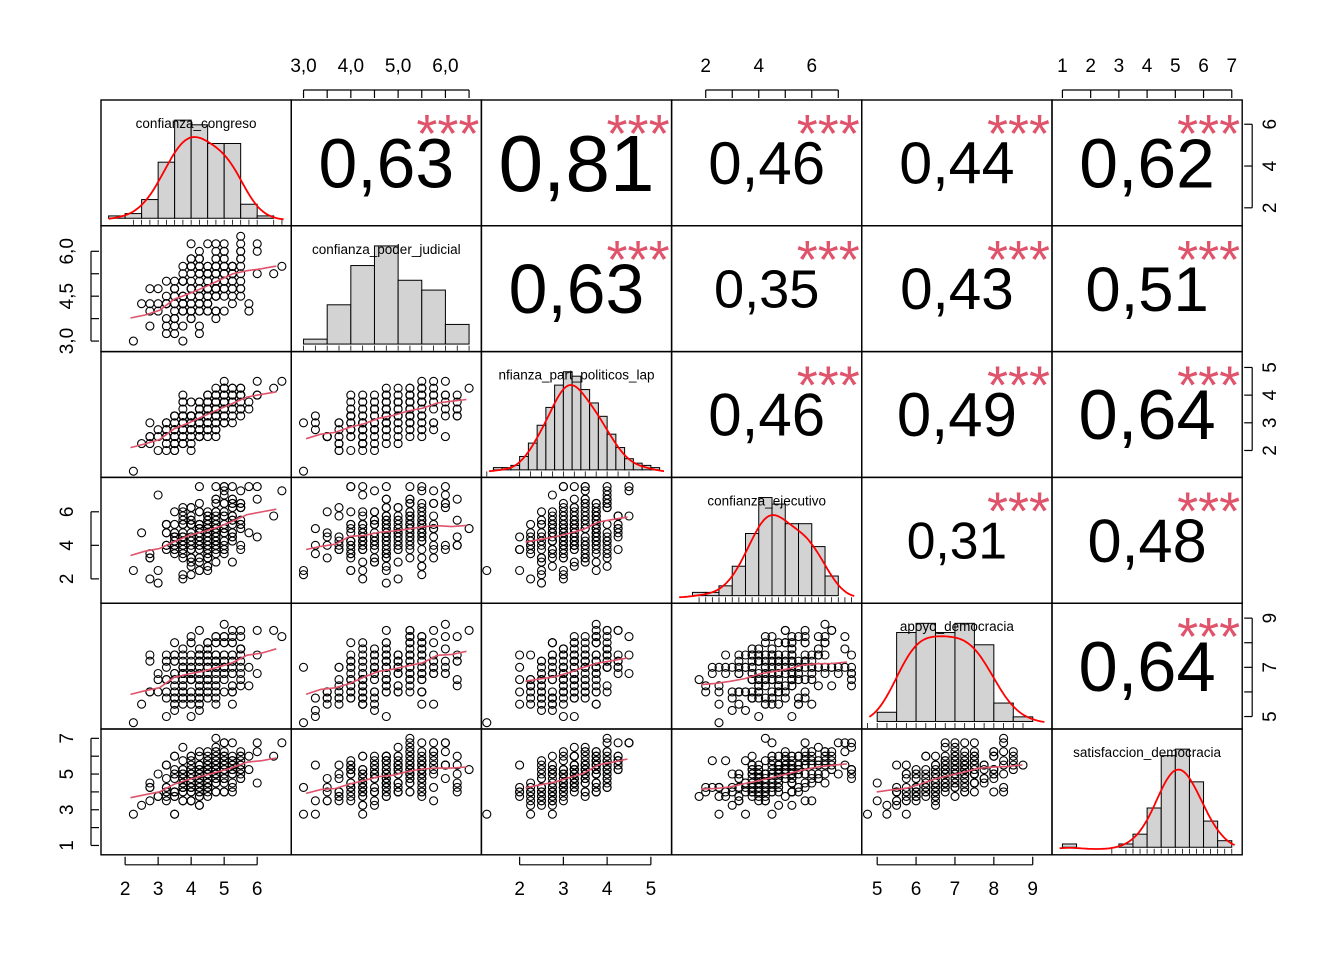 The width and height of the screenshot is (1344, 960). I want to click on tick-label-bottom-confianza_congreso: 2, so click(125, 889).